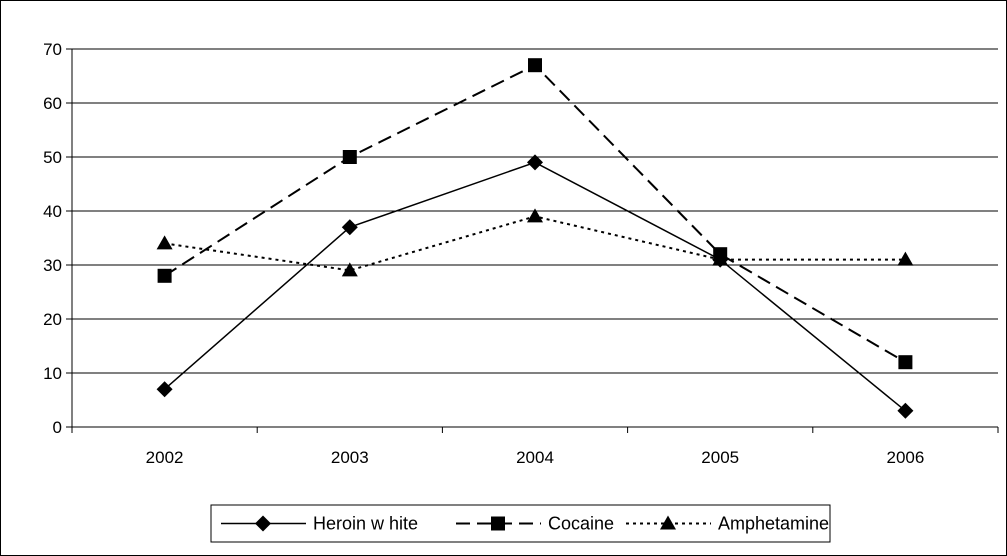 This screenshot has width=1007, height=556. Describe the element at coordinates (57, 427) in the screenshot. I see `y-tick-label: 0` at that location.